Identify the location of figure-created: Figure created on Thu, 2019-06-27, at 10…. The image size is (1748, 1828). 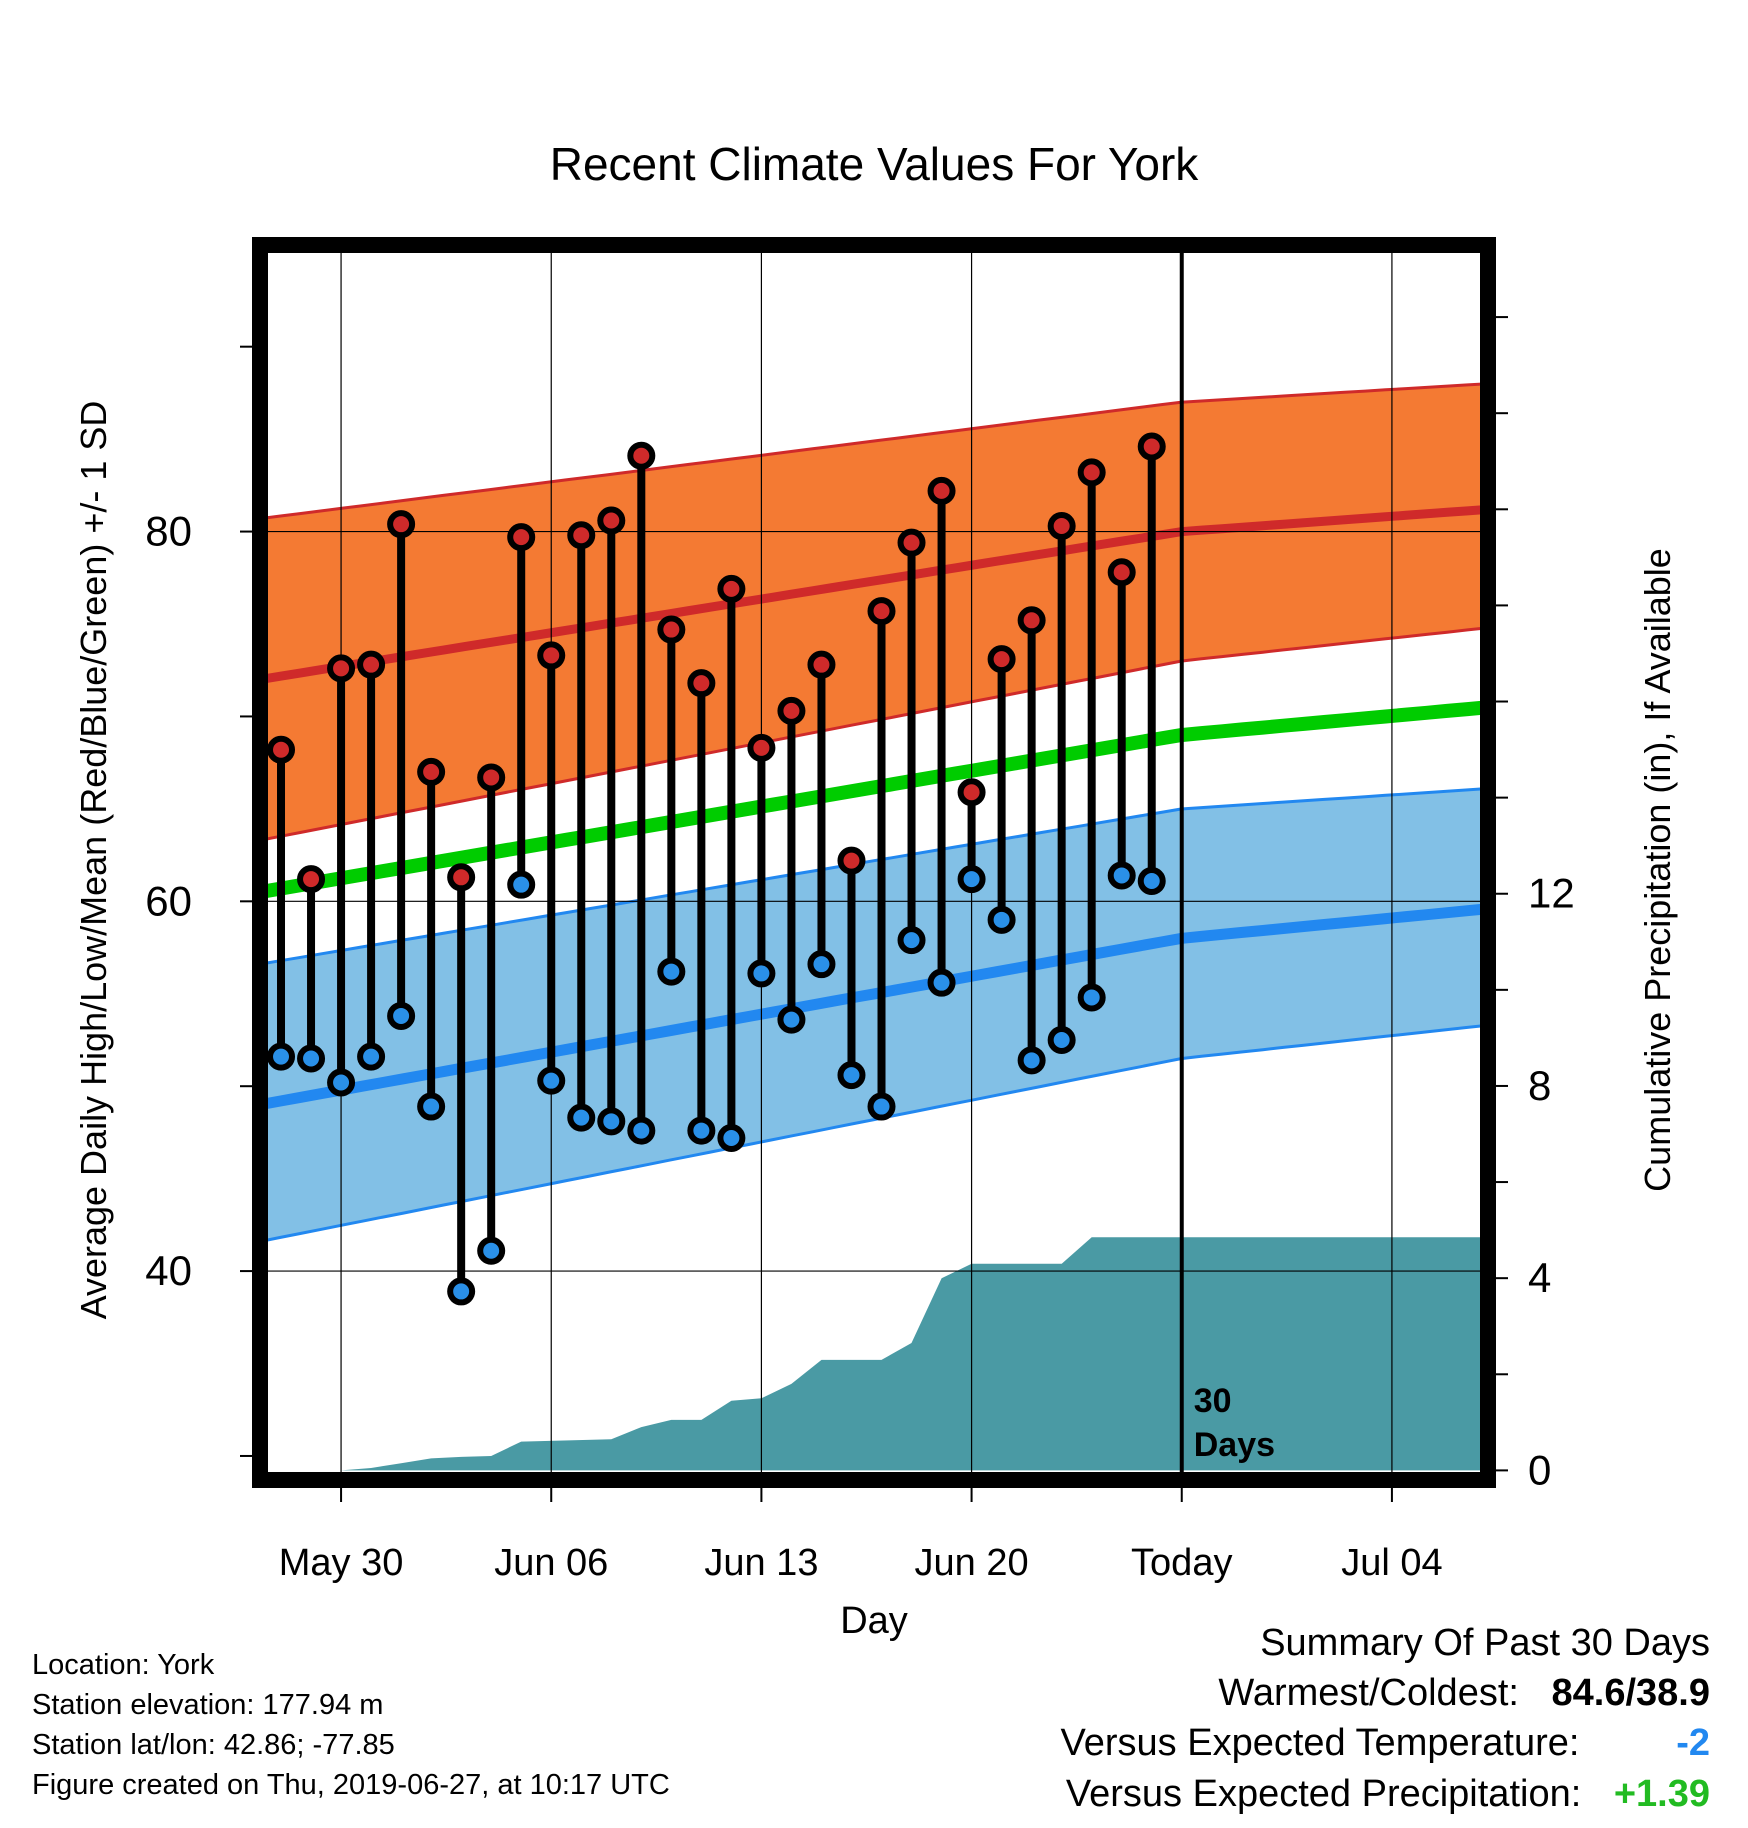
(351, 1785).